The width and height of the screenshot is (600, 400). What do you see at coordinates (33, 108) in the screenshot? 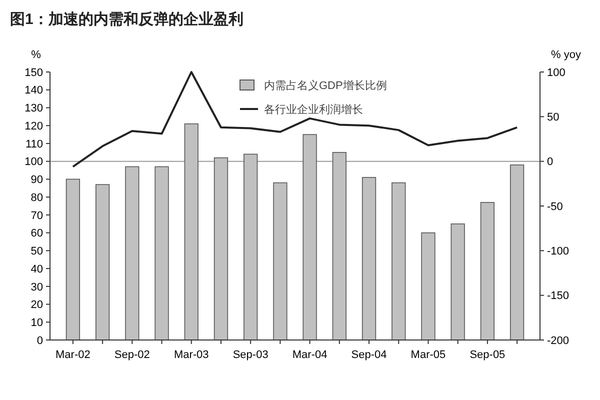
I see `y-tick-label: 130` at bounding box center [33, 108].